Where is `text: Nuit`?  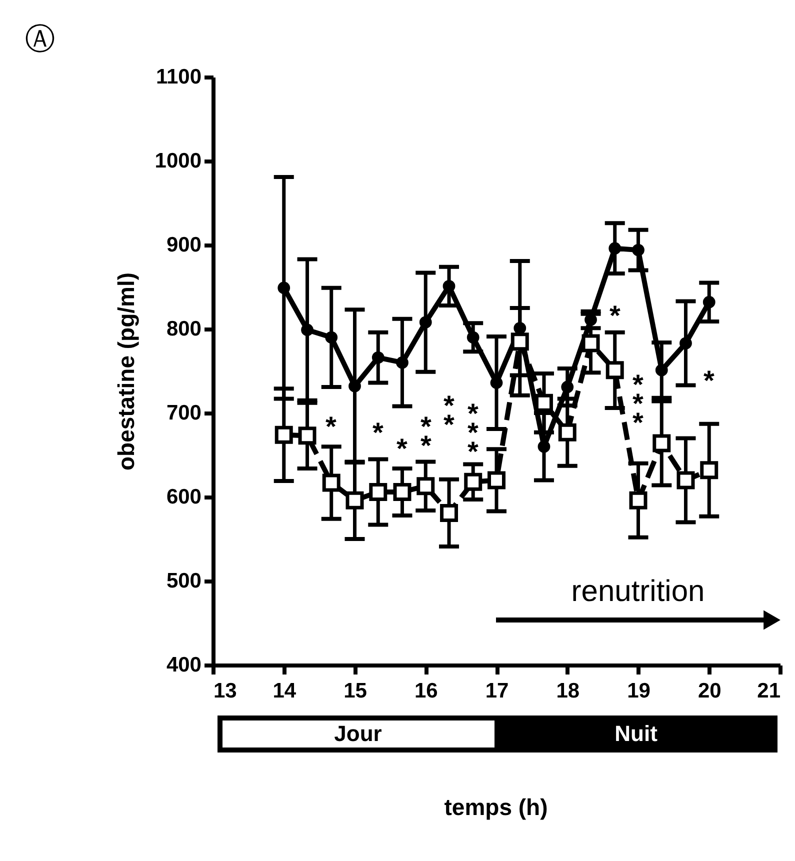 text: Nuit is located at coordinates (636, 733).